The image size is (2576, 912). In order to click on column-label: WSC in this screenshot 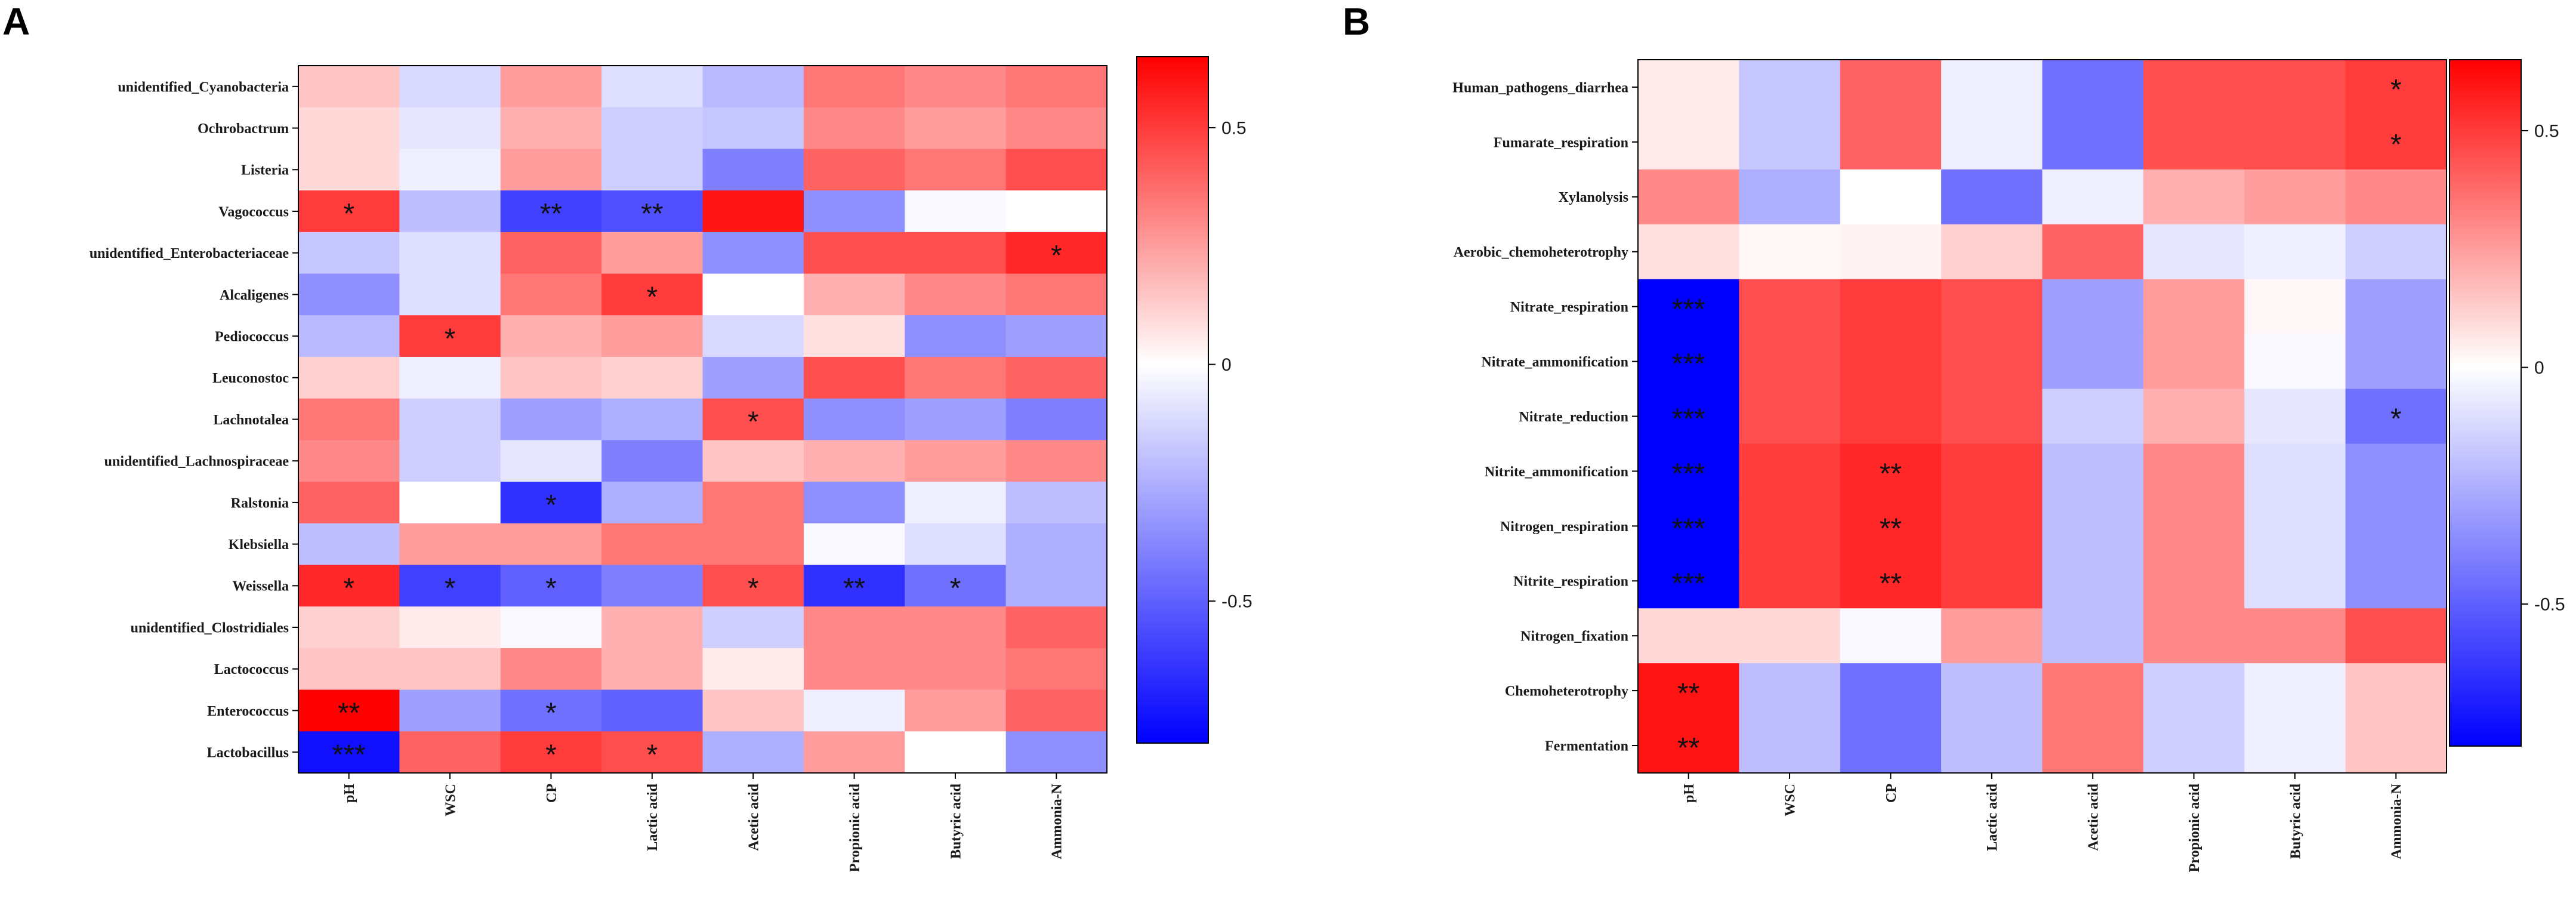, I will do `click(1790, 800)`.